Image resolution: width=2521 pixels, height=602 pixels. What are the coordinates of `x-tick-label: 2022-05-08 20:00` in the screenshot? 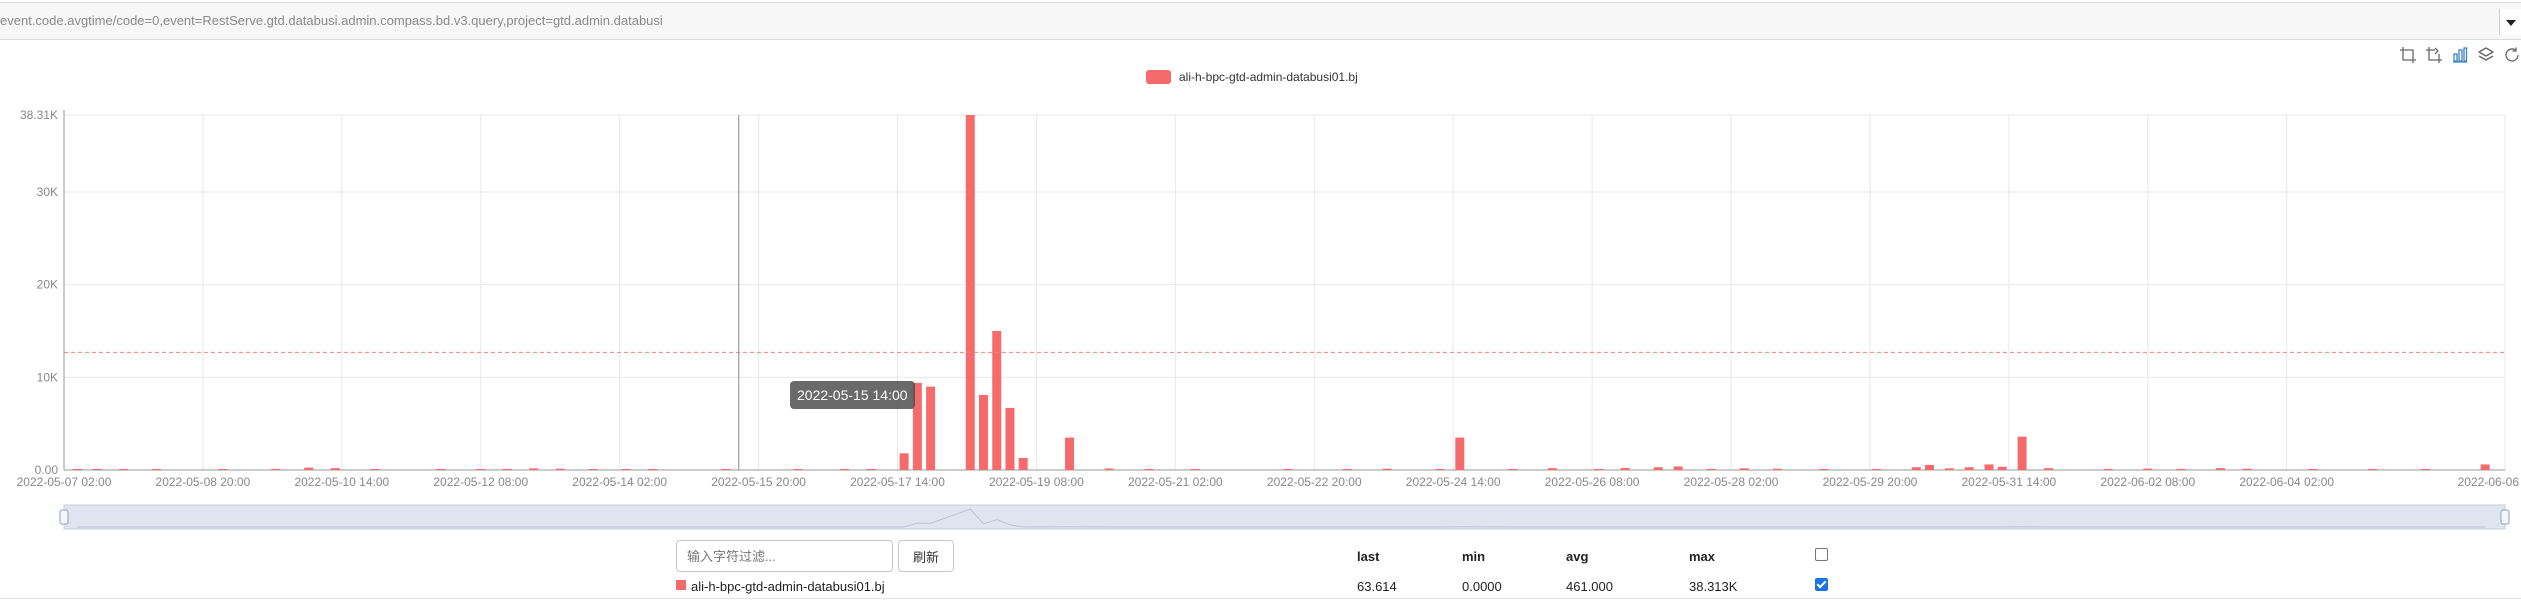 It's located at (203, 482).